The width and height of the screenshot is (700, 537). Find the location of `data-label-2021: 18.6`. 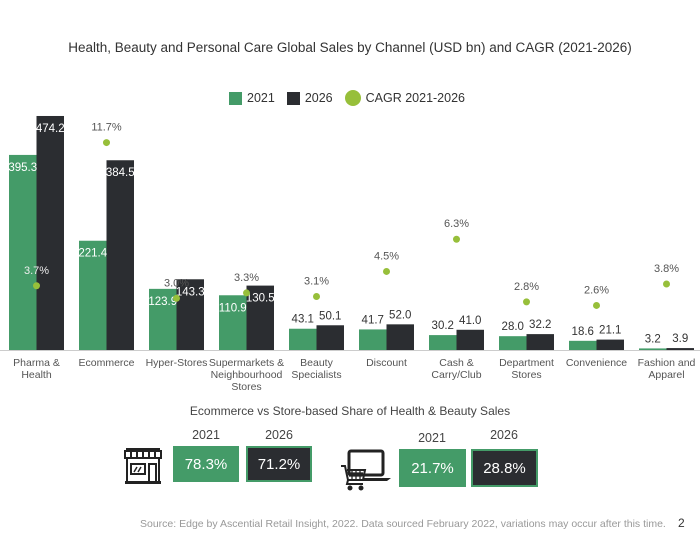

data-label-2021: 18.6 is located at coordinates (583, 332).